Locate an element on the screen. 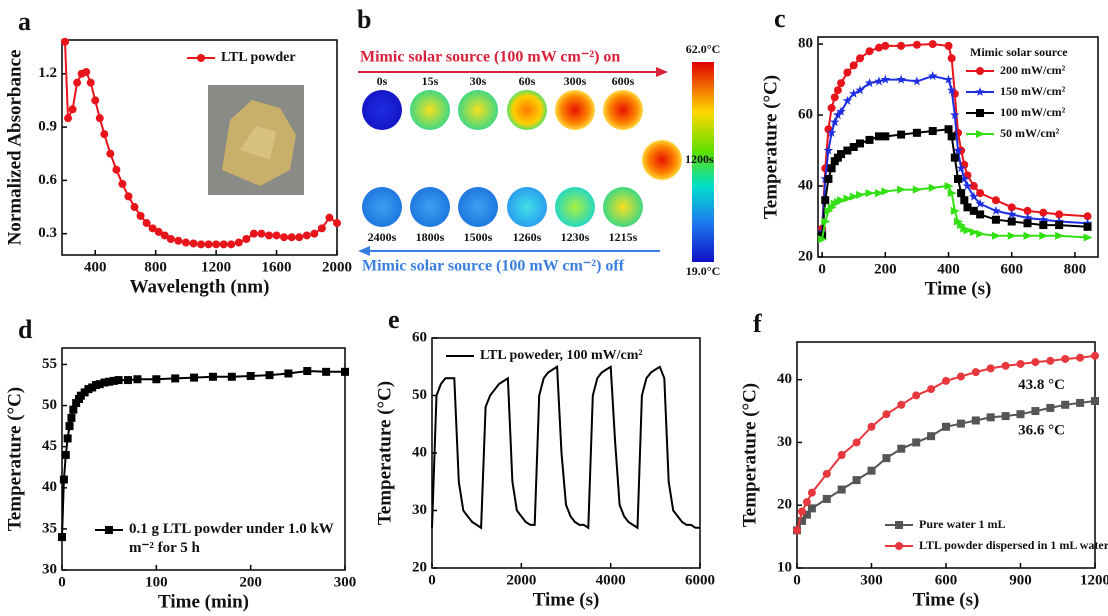  time-label: 15s is located at coordinates (430, 81).